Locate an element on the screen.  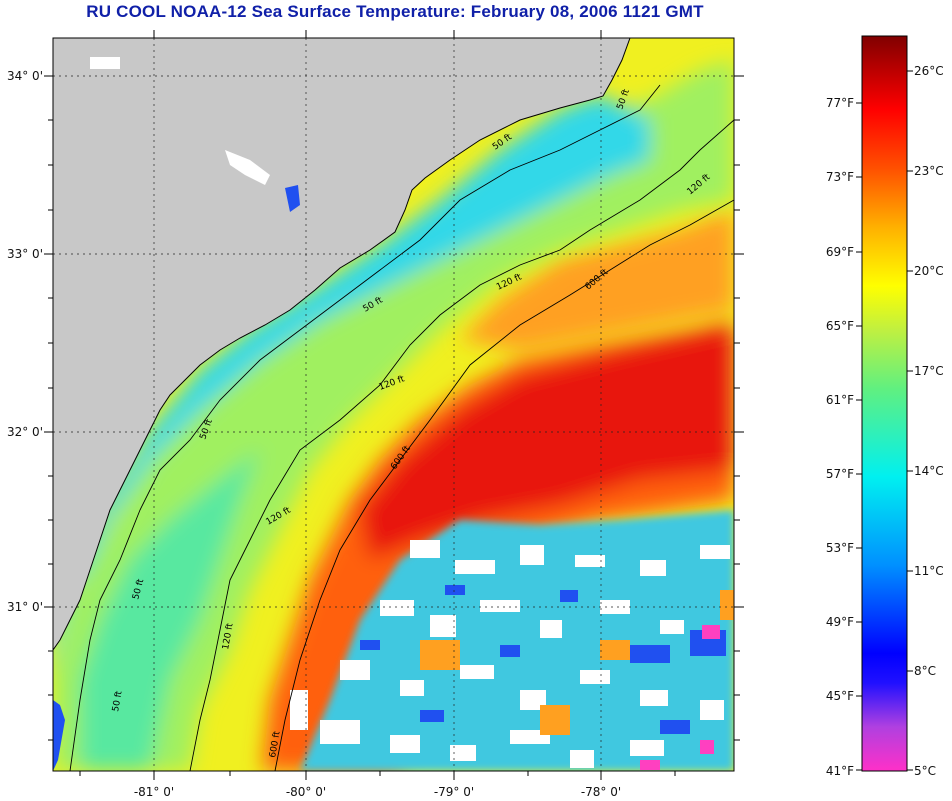
contour-label: 50 ft is located at coordinates (118, 701).